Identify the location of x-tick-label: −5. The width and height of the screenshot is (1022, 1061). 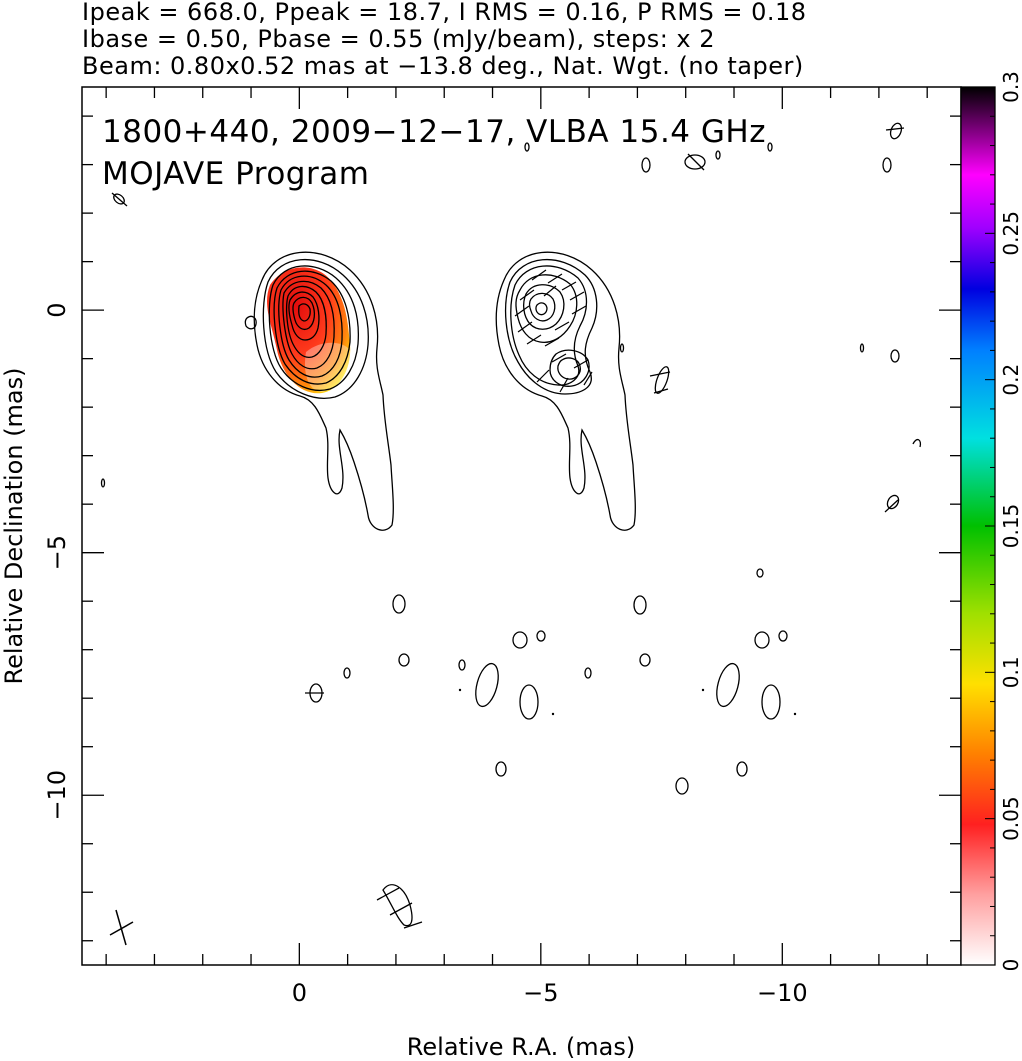
(540, 993).